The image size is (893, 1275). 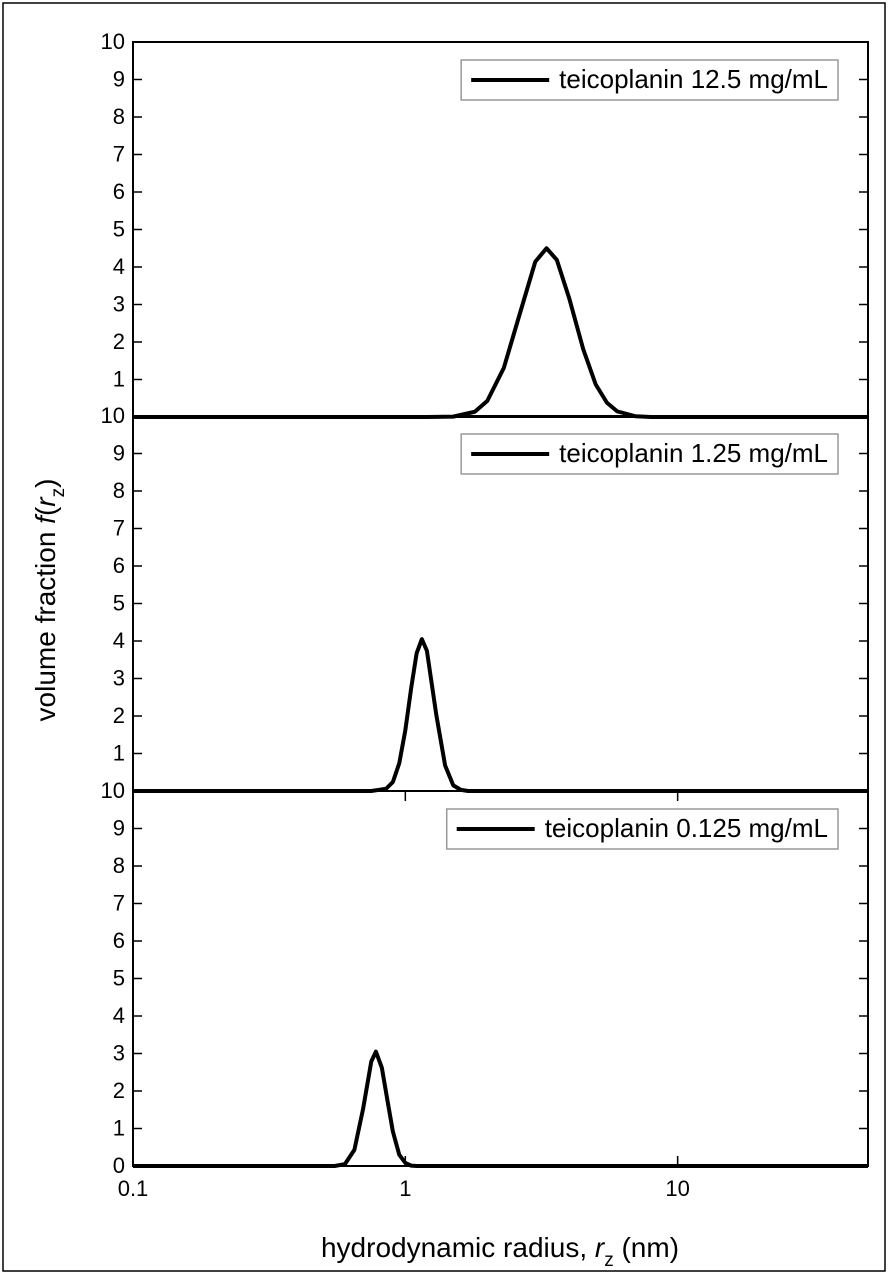 I want to click on x-axis-label: hydrodynamic radius, rz (nm), so click(x=500, y=1251).